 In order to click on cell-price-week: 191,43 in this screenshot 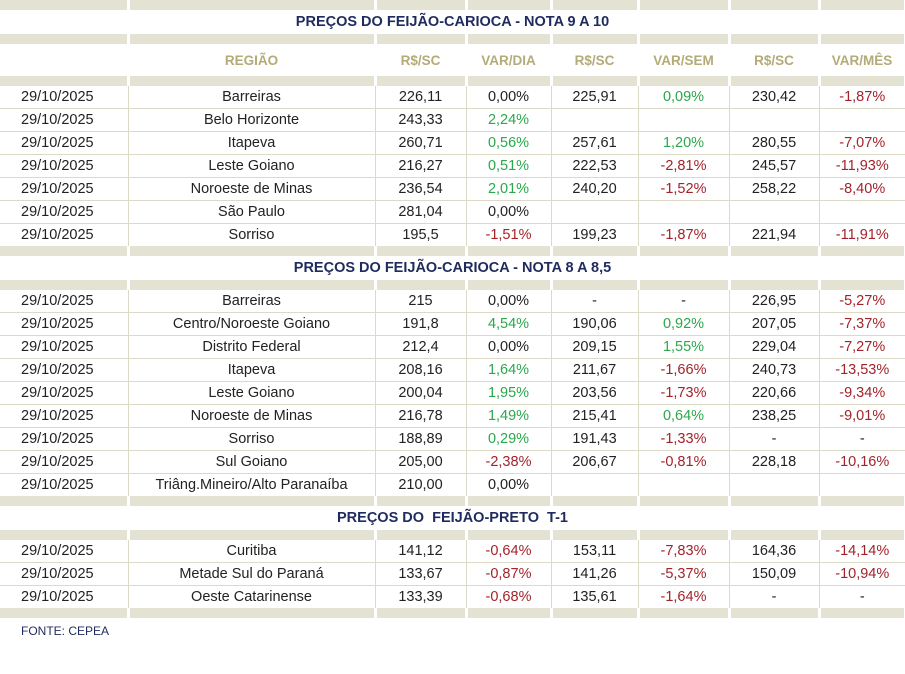, I will do `click(594, 439)`.